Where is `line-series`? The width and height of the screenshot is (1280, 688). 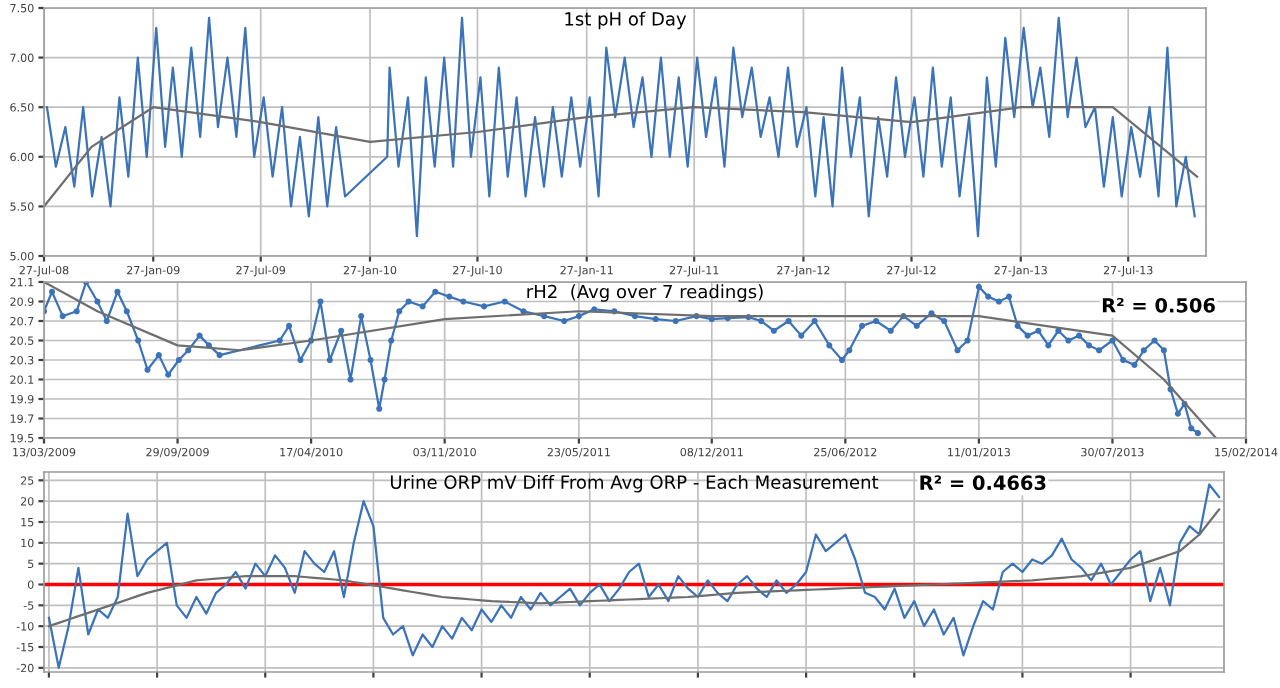
line-series is located at coordinates (621, 157).